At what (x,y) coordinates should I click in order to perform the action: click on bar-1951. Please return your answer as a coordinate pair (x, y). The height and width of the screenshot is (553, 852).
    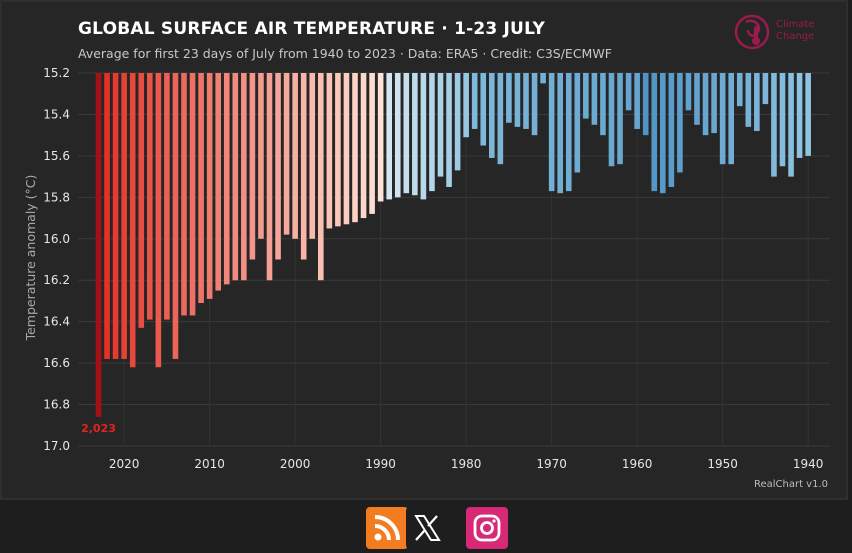
    Looking at the image, I should click on (714, 103).